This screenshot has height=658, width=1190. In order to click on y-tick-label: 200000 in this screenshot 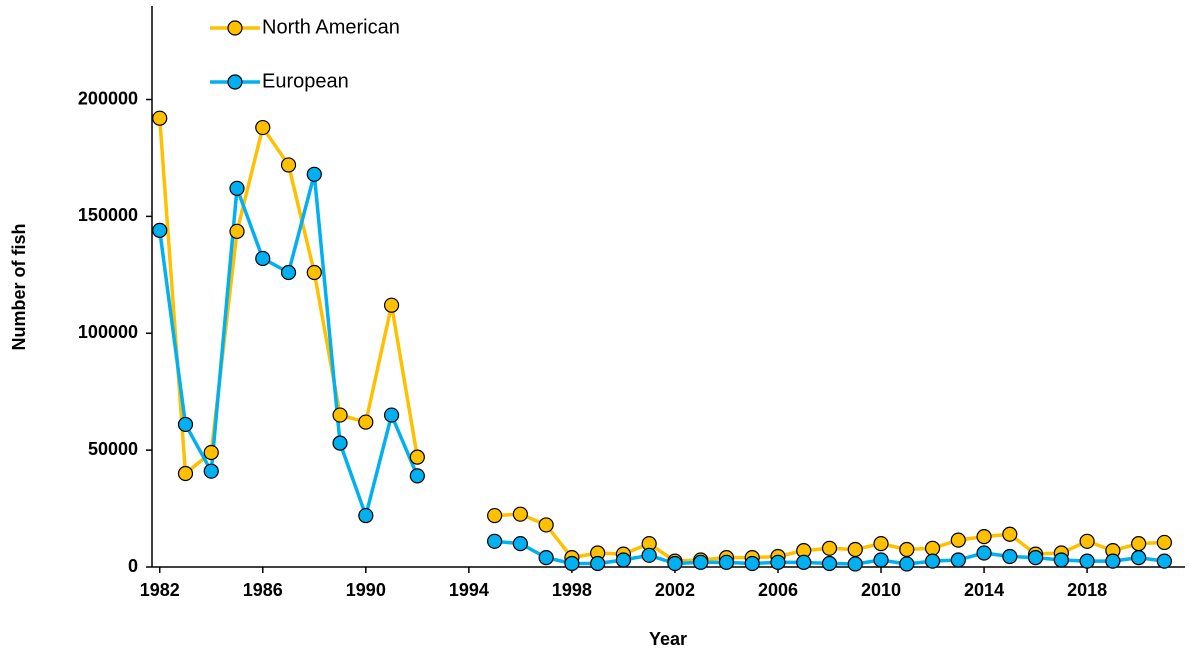, I will do `click(108, 98)`.